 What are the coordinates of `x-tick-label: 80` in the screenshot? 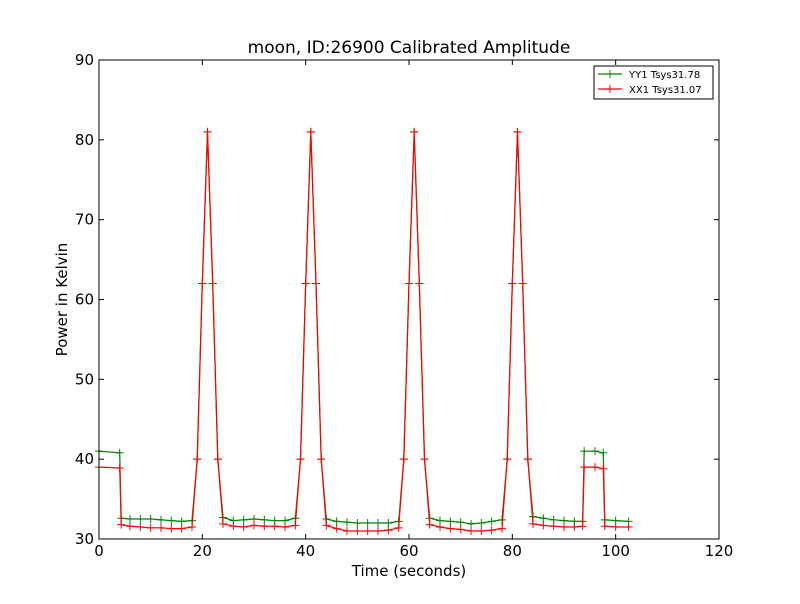 It's located at (512, 551).